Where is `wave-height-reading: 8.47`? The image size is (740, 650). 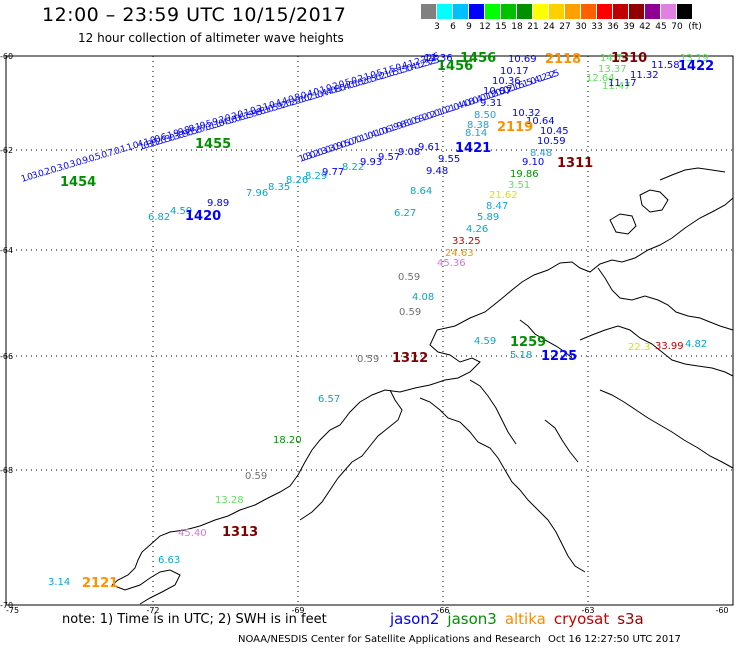
wave-height-reading: 8.47 is located at coordinates (497, 206).